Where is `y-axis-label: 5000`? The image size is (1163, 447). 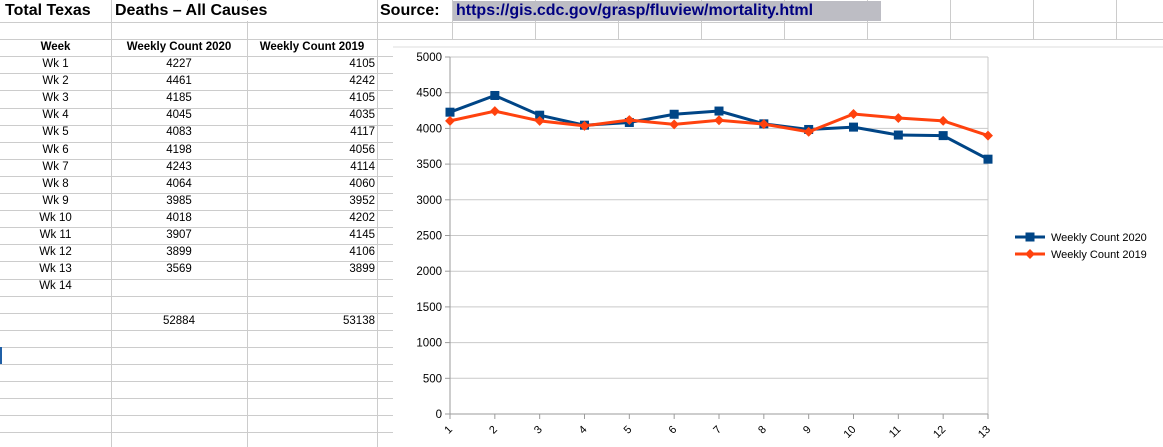
y-axis-label: 5000 is located at coordinates (429, 58).